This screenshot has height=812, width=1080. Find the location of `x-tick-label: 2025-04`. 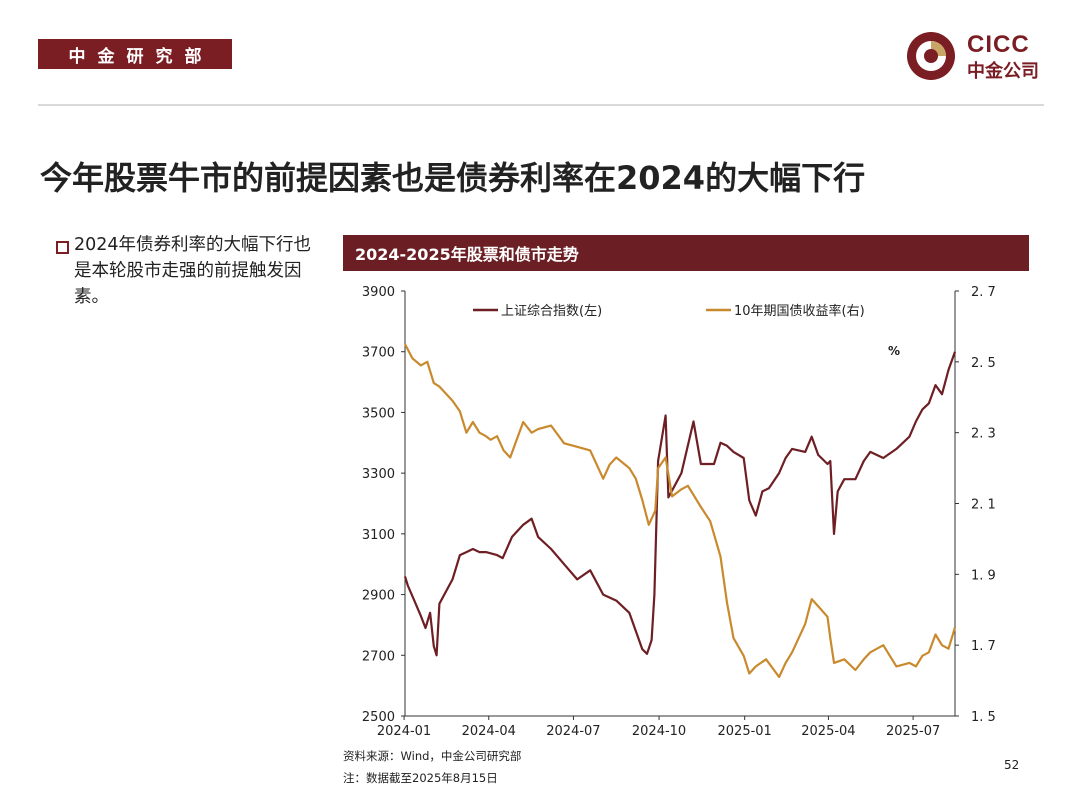

x-tick-label: 2025-04 is located at coordinates (828, 731).